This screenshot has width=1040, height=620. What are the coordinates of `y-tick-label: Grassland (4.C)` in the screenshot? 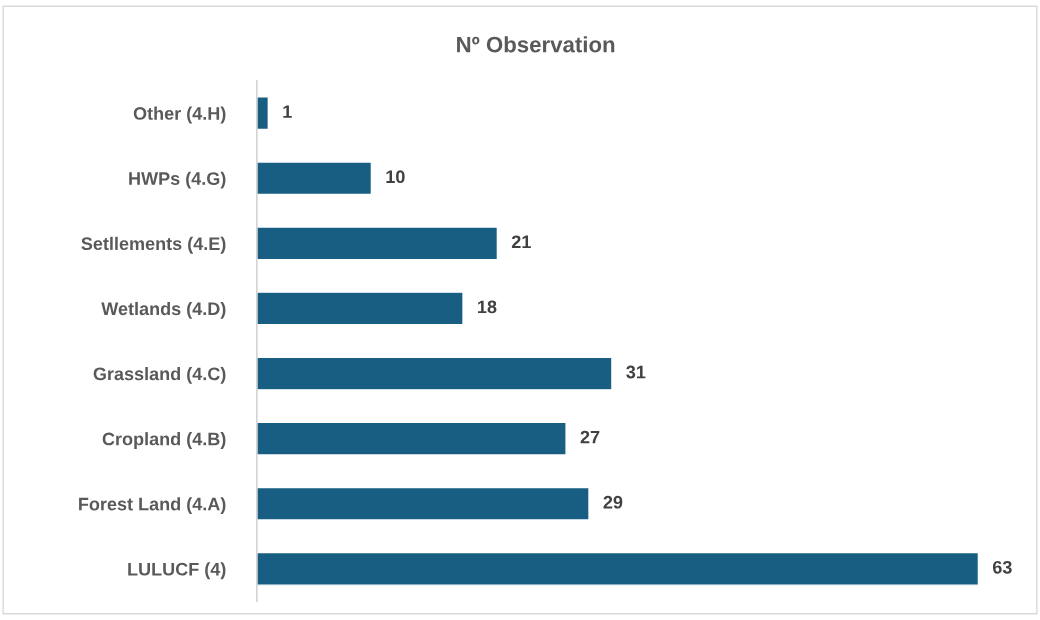 It's located at (159, 375).